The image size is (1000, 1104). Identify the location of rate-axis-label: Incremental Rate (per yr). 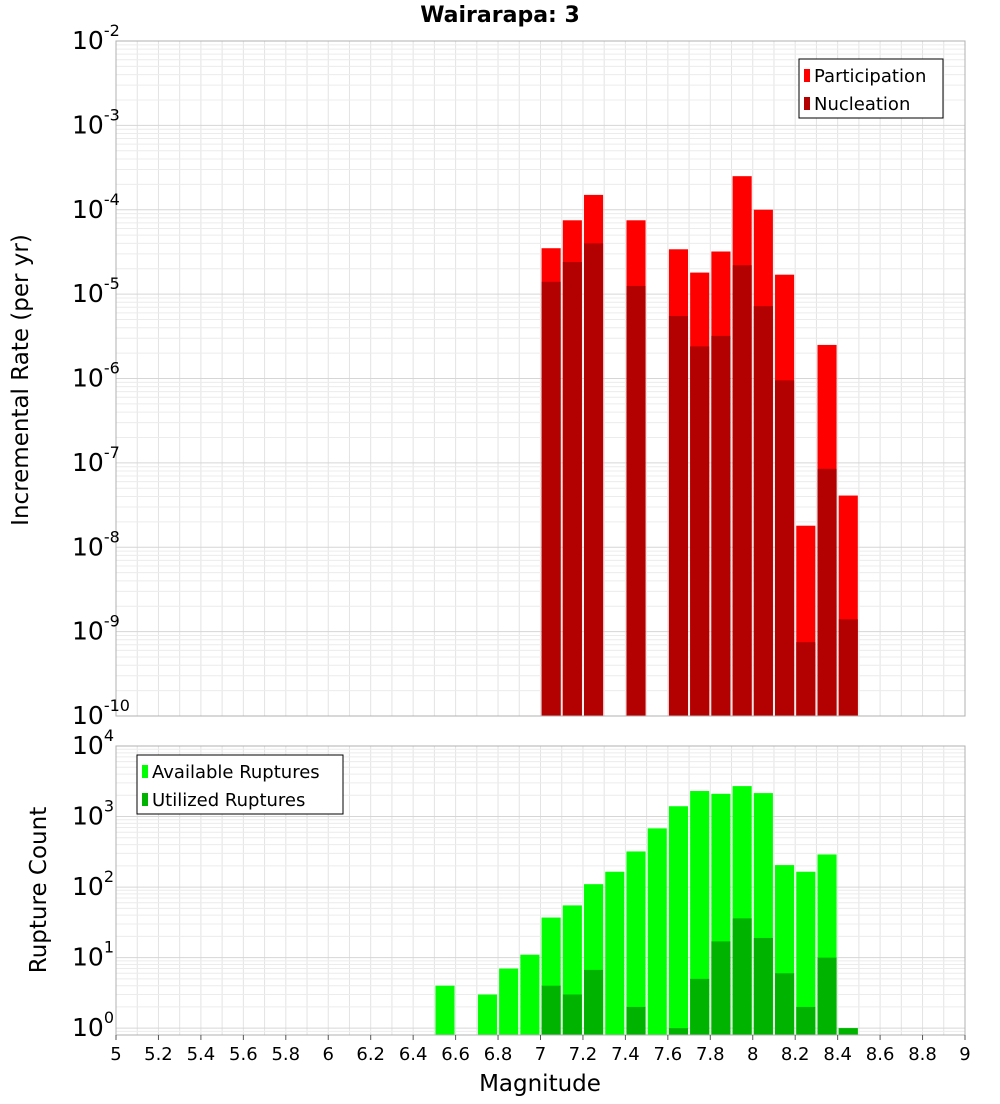
(21, 380).